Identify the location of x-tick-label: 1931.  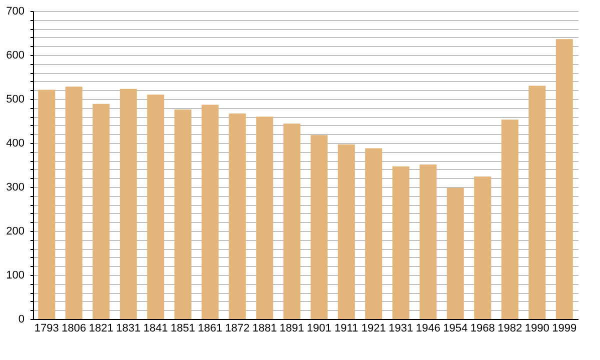
(401, 328).